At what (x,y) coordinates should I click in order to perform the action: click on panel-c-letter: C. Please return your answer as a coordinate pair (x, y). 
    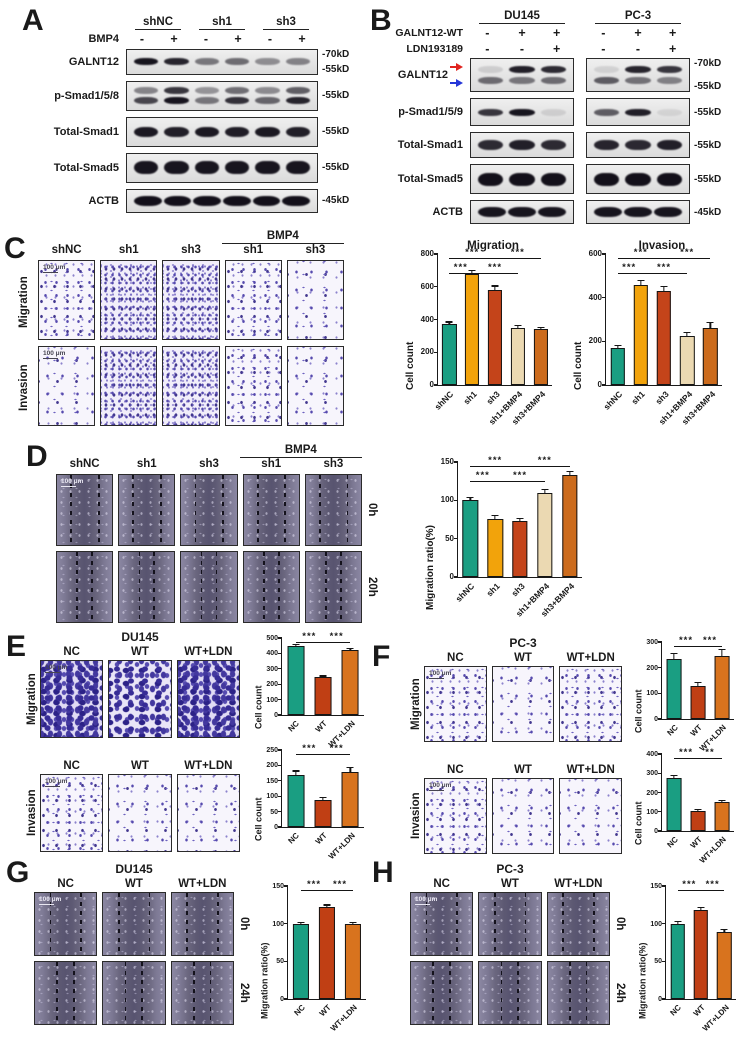
    Looking at the image, I should click on (15, 248).